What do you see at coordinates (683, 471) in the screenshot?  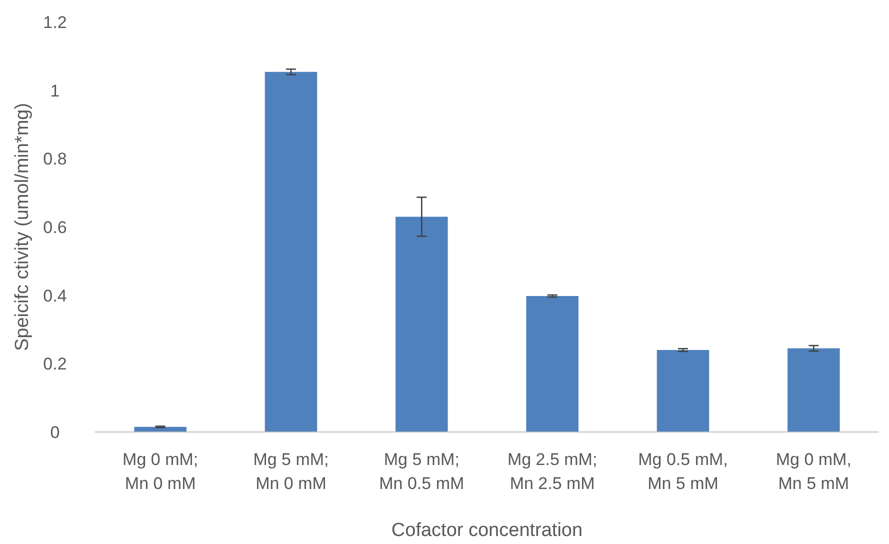 I see `x-tick-label: Mg 0.5 mM, Mn 5 mM` at bounding box center [683, 471].